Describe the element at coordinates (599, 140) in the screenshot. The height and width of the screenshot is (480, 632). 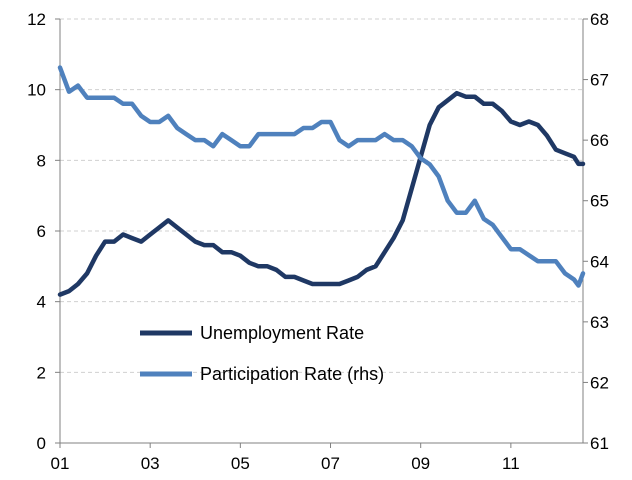
I see `right-tick-label: 66` at that location.